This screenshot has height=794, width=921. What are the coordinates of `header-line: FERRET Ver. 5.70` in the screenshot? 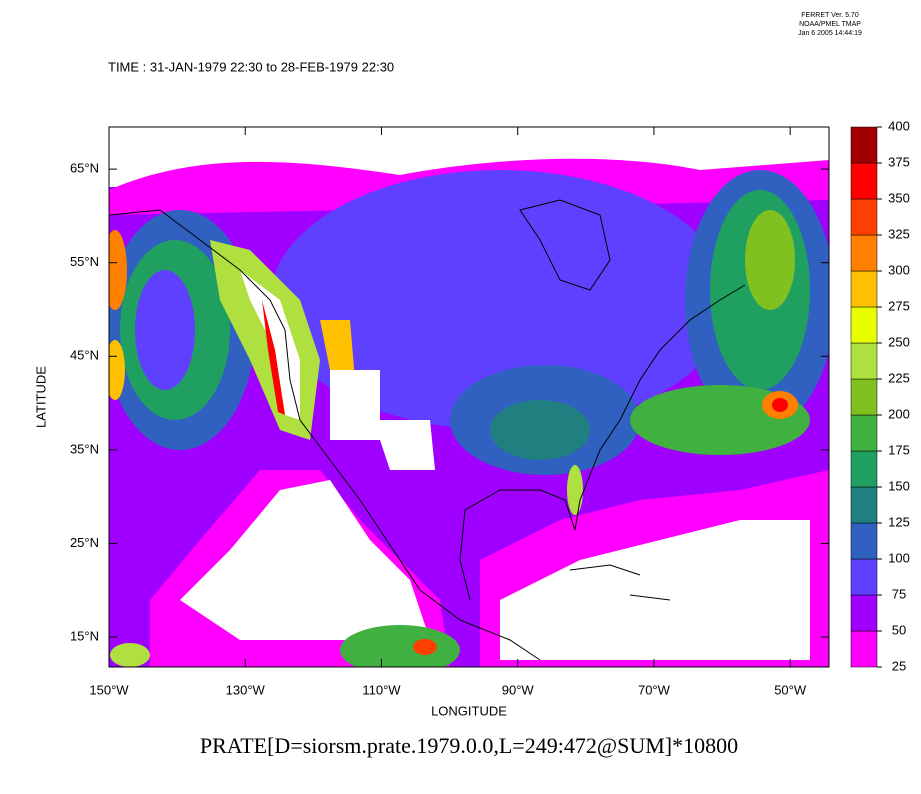 It's located at (830, 15).